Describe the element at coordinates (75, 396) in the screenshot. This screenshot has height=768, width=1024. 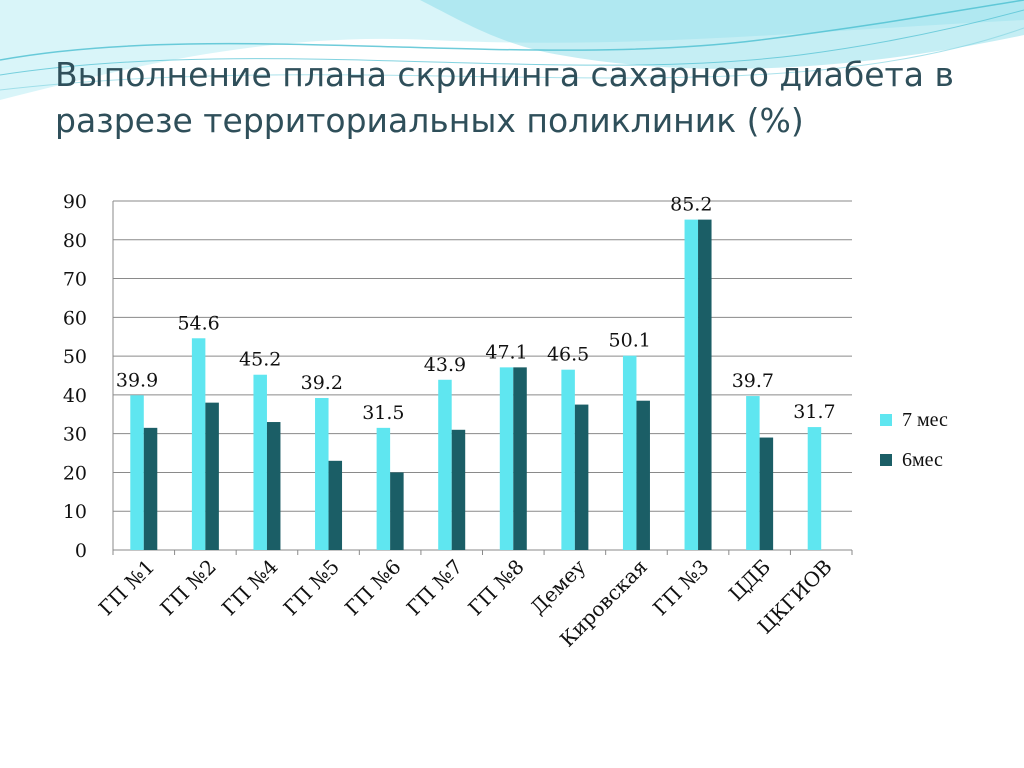
I see `y-tick-label: 40` at that location.